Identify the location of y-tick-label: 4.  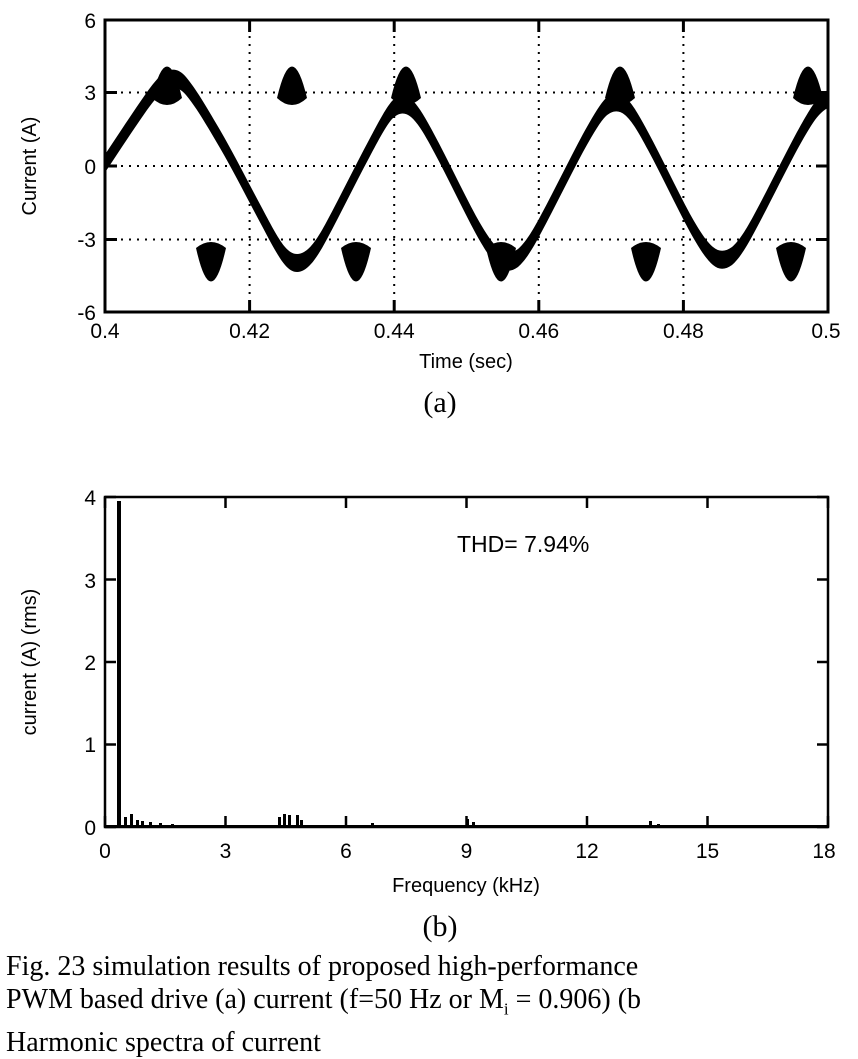
(90, 498).